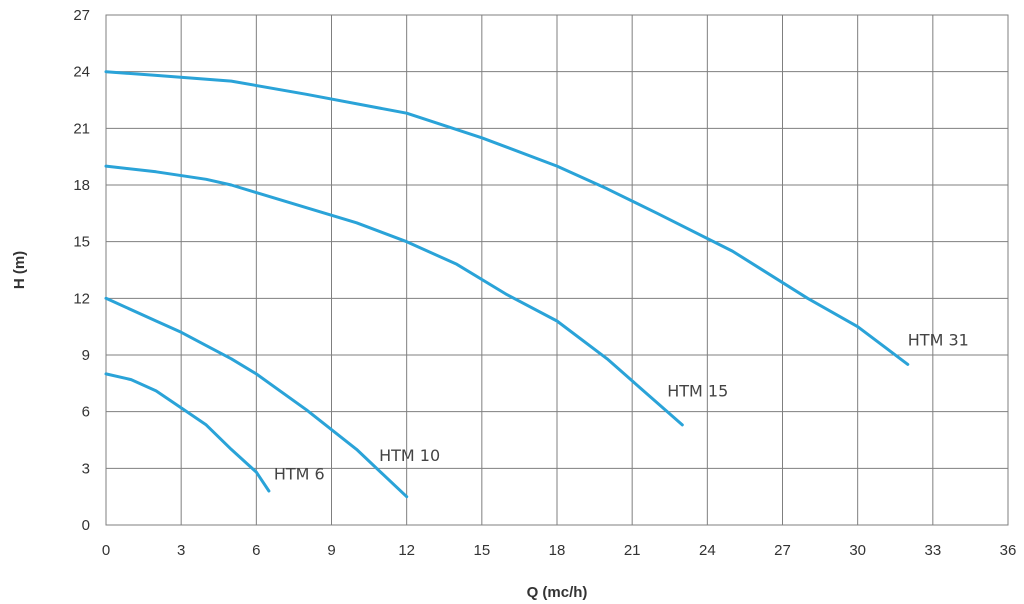  I want to click on x-tick-label: 15, so click(481, 550).